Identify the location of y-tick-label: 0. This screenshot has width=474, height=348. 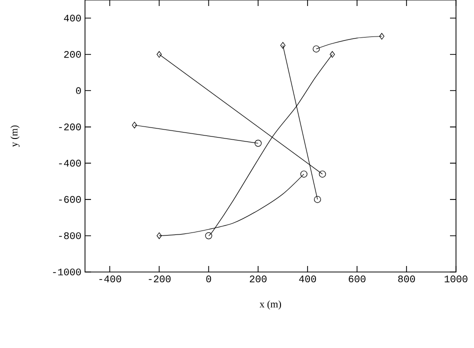
(78, 90).